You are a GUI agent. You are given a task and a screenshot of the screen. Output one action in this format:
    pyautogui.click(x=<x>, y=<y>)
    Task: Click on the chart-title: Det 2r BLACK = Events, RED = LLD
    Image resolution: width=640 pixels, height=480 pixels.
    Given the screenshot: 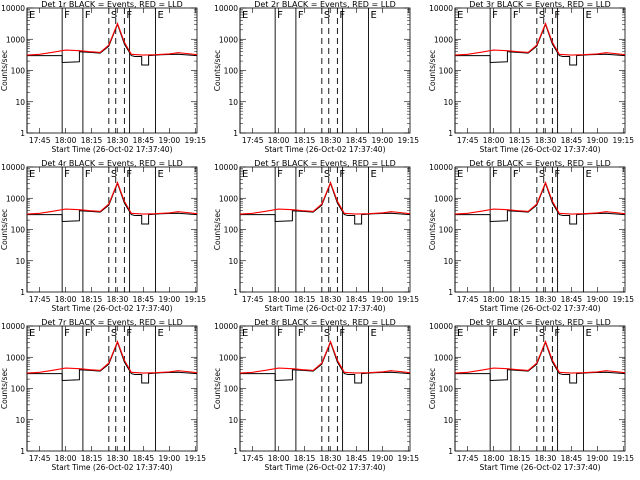 What is the action you would take?
    pyautogui.click(x=325, y=4)
    